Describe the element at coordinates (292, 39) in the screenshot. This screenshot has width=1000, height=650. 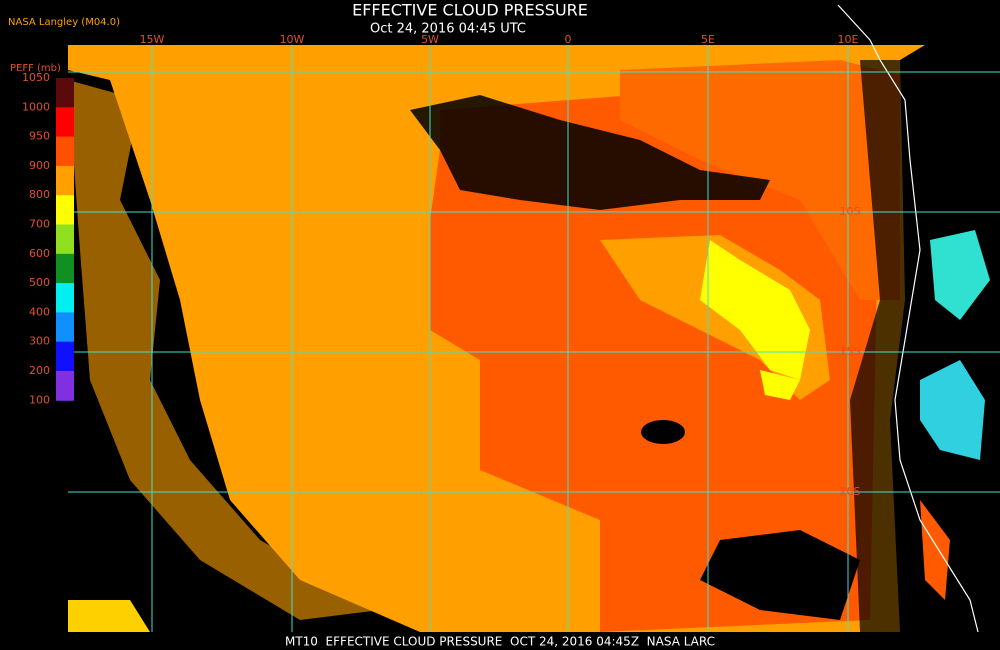
I see `longitude-label: 10W` at that location.